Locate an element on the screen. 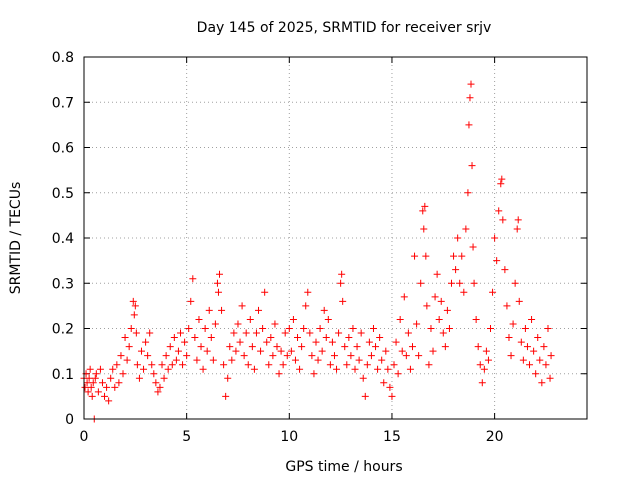 This screenshot has height=480, width=640. y-tick-label: 0.4 is located at coordinates (63, 239).